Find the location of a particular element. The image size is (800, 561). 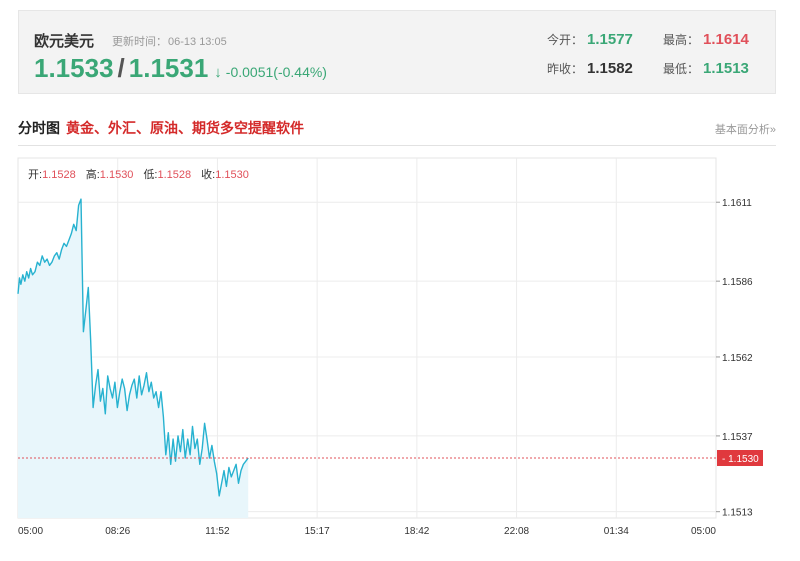

prev-close-value: 1.1582 is located at coordinates (610, 68).